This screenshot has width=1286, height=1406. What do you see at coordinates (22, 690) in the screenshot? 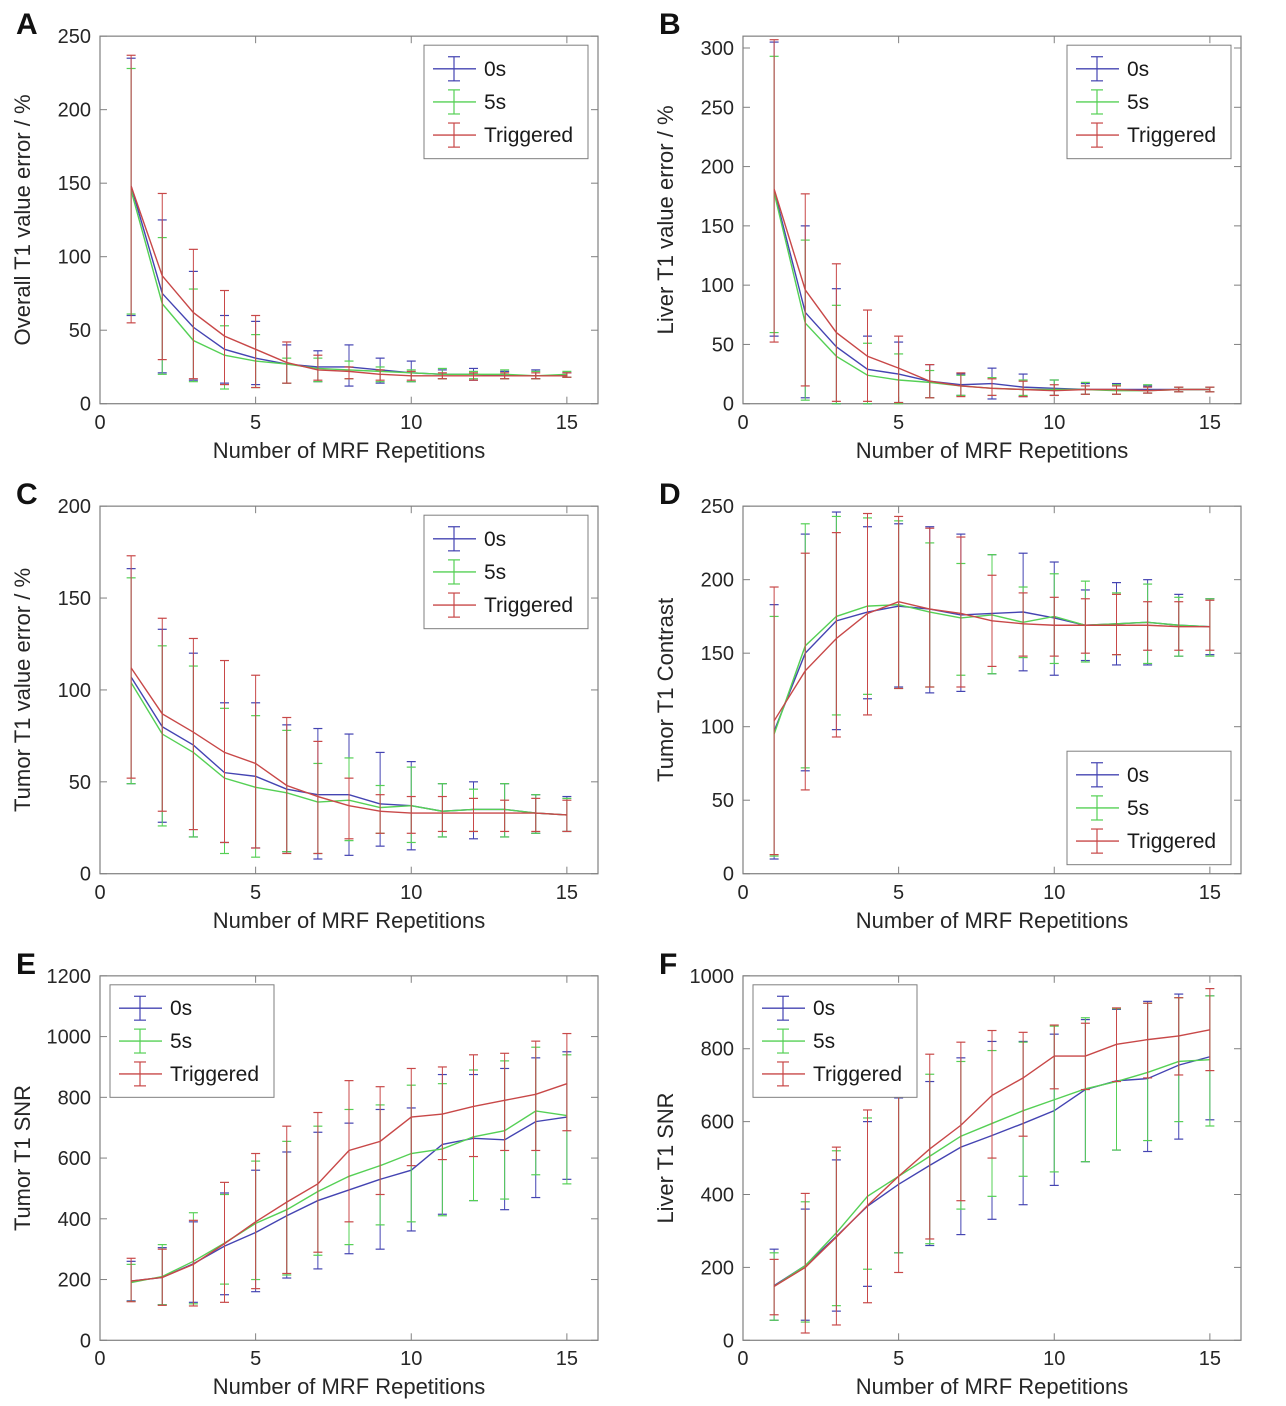
I see `y-axis-label: Tumor T1 value error / %` at bounding box center [22, 690].